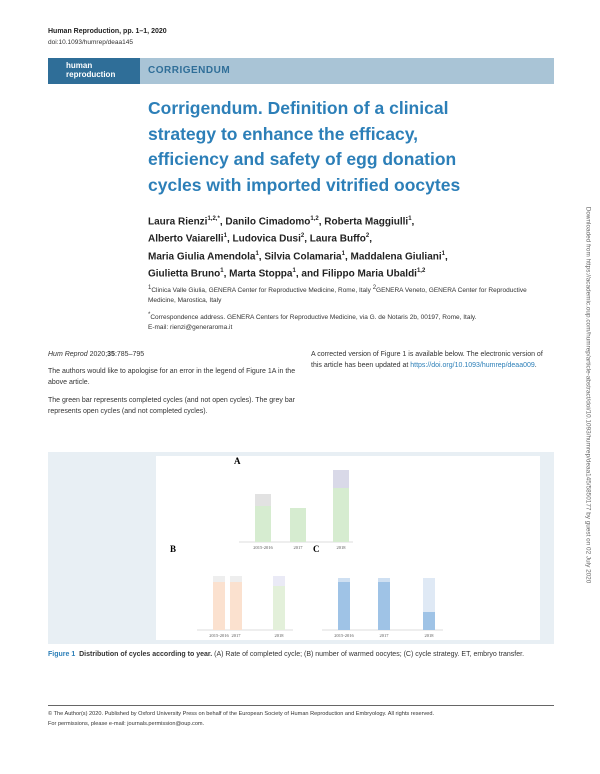 Image resolution: width=600 pixels, height=774 pixels. What do you see at coordinates (472, 365) in the screenshot?
I see `link: https://doi.org/10.1093/humrep/deaa009` at bounding box center [472, 365].